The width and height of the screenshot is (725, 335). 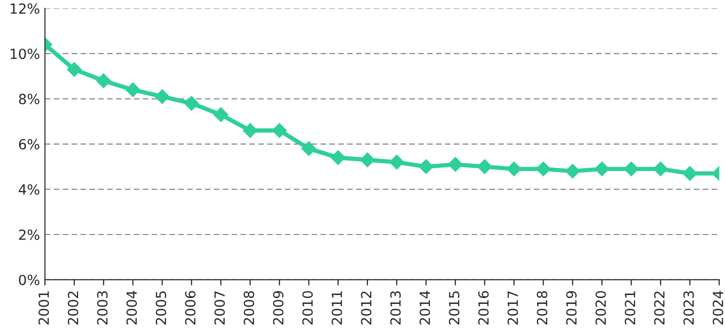 I want to click on y-tick-label: 10%, so click(x=25, y=54).